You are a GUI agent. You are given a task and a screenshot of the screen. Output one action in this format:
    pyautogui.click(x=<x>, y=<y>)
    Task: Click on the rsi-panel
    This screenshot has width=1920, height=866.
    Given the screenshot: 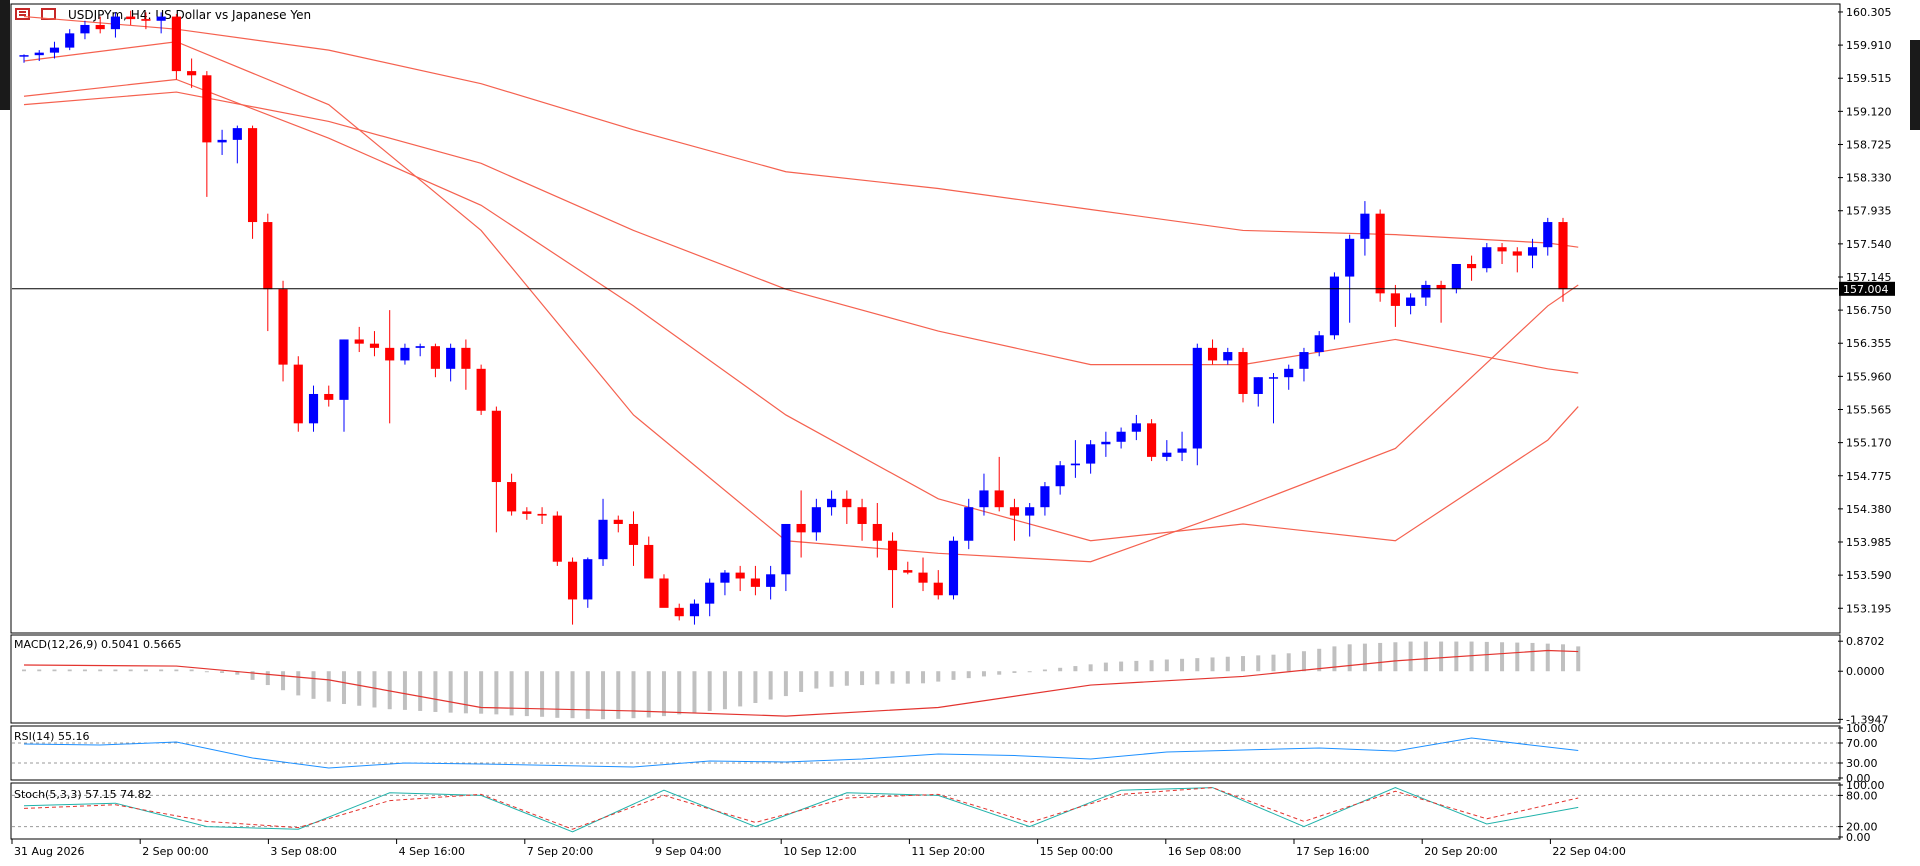 What is the action you would take?
    pyautogui.click(x=925, y=753)
    